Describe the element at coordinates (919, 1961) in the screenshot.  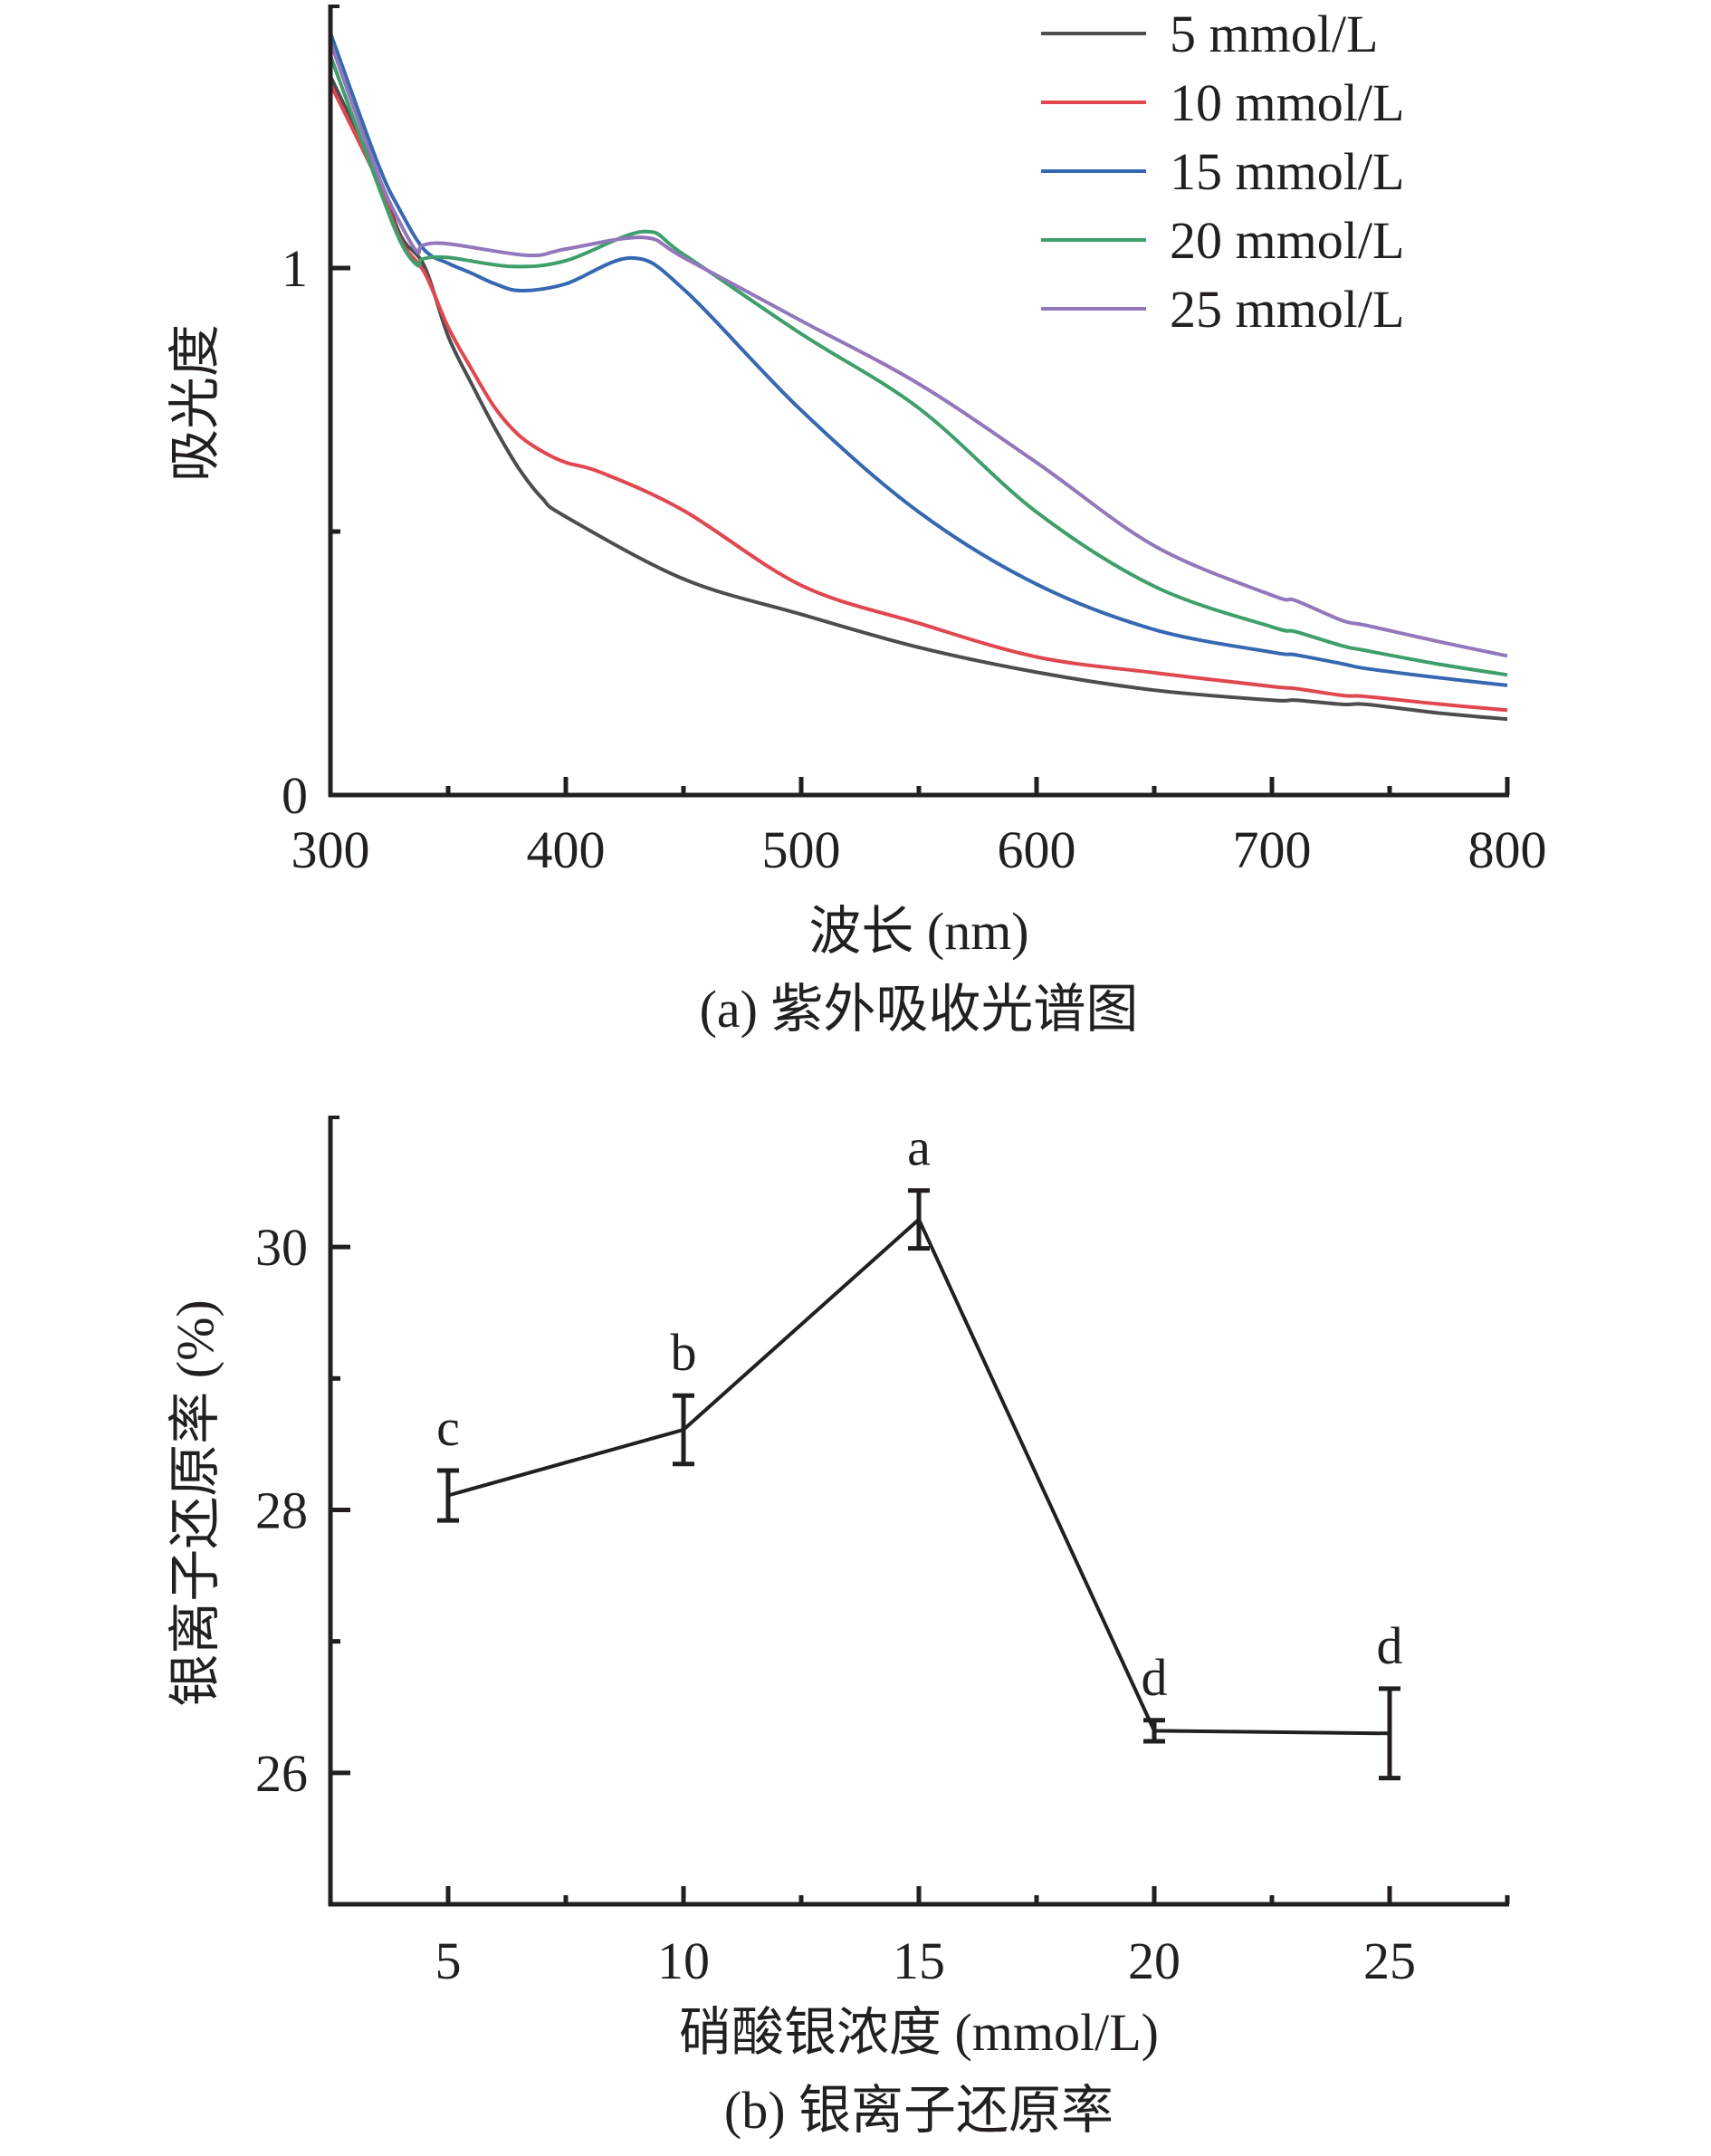
I see `x-tick-label: 15` at that location.